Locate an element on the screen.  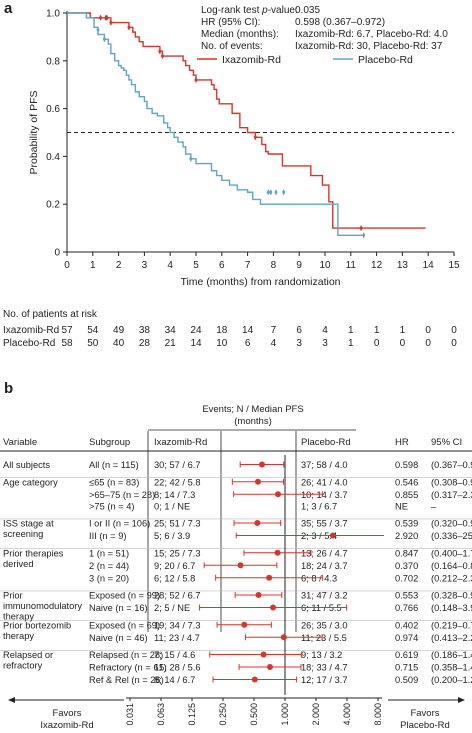
stats-p-italic: p is located at coordinates (264, 10).